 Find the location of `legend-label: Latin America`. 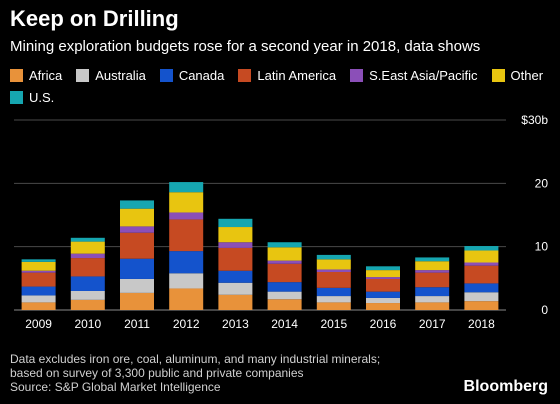

legend-label: Latin America is located at coordinates (297, 75).